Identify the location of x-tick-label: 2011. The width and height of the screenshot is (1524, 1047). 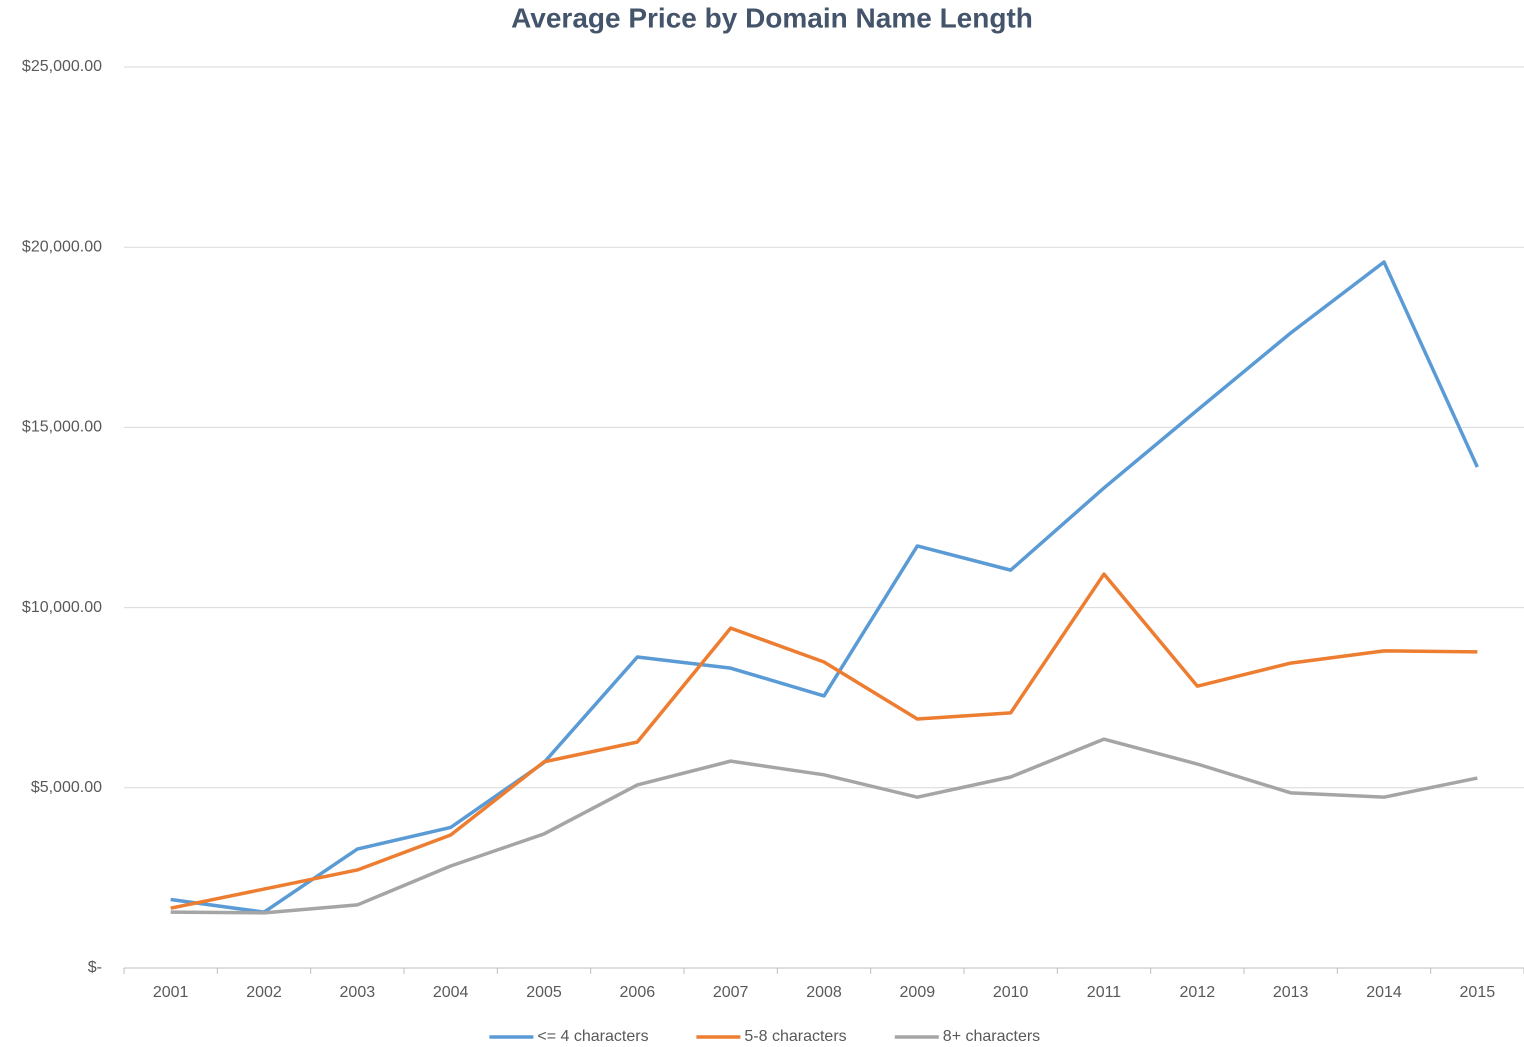
(1104, 992).